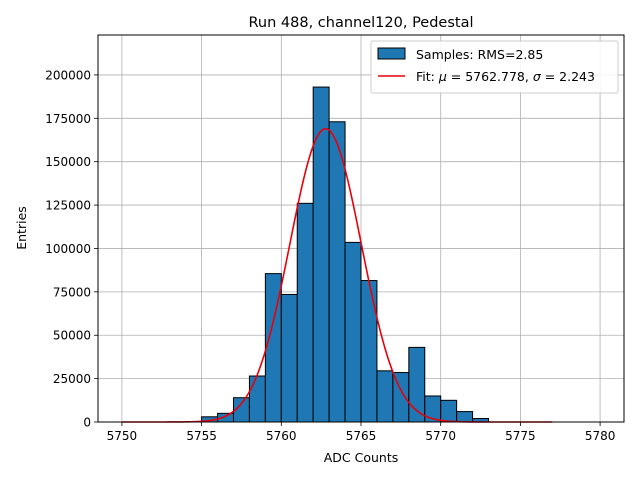 Image resolution: width=640 pixels, height=480 pixels. I want to click on x-axis-label: ADC Counts, so click(361, 457).